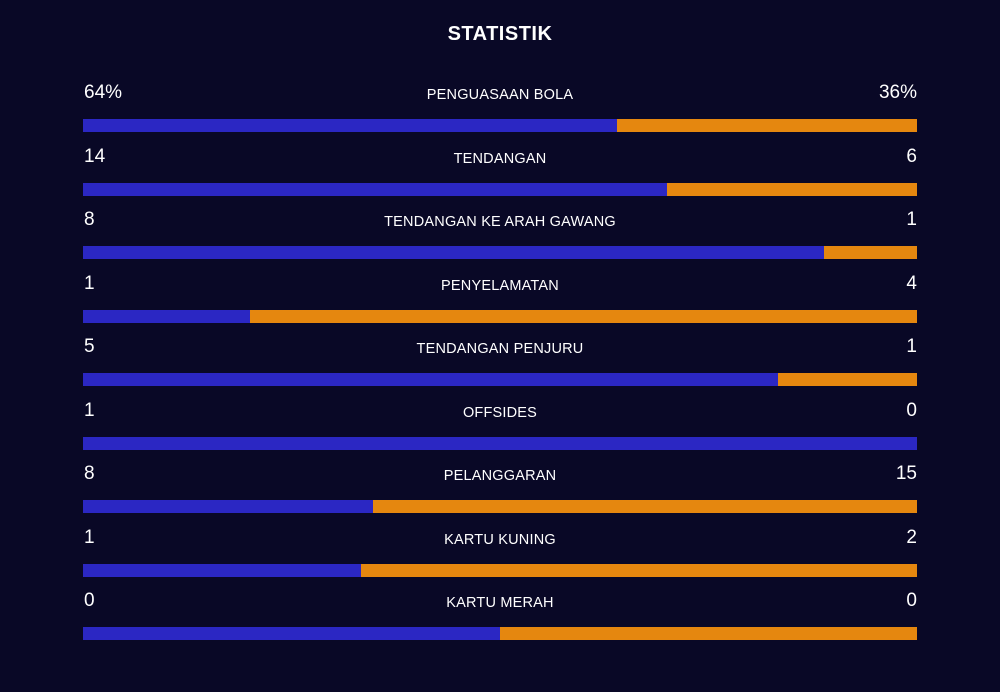 This screenshot has height=692, width=1000. I want to click on home-value: 5, so click(89, 346).